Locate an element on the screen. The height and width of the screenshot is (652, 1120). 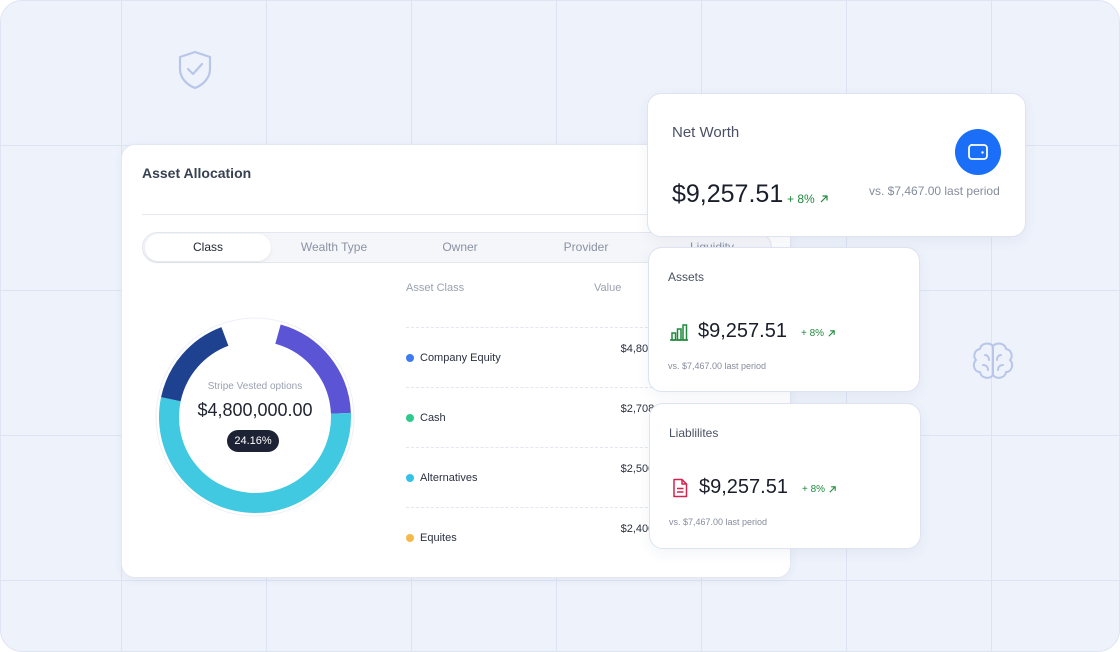
donut-outer-ring is located at coordinates (255, 417).